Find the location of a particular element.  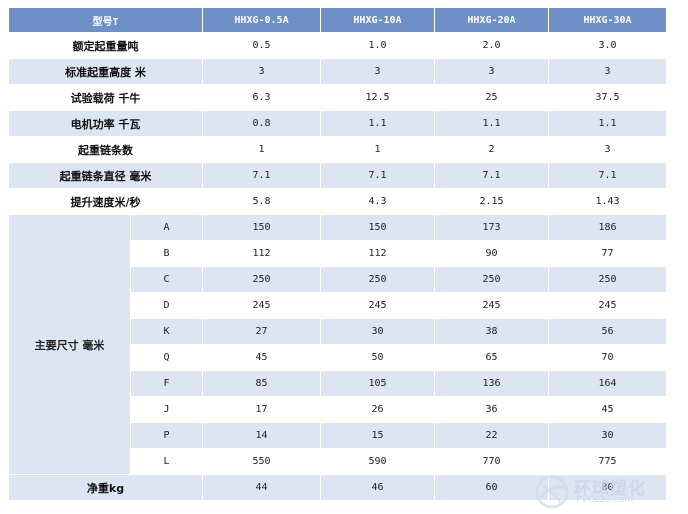

cell: 50 is located at coordinates (377, 357).